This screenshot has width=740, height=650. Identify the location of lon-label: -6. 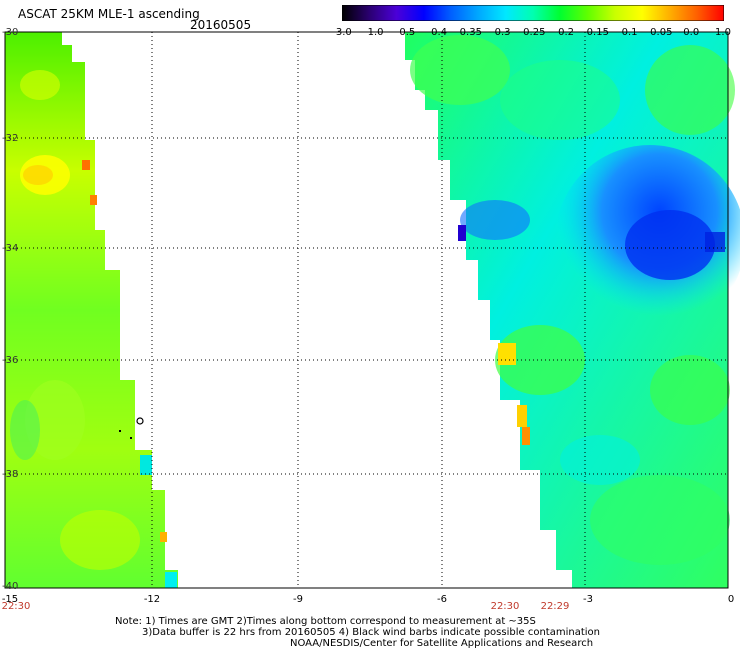
(442, 599).